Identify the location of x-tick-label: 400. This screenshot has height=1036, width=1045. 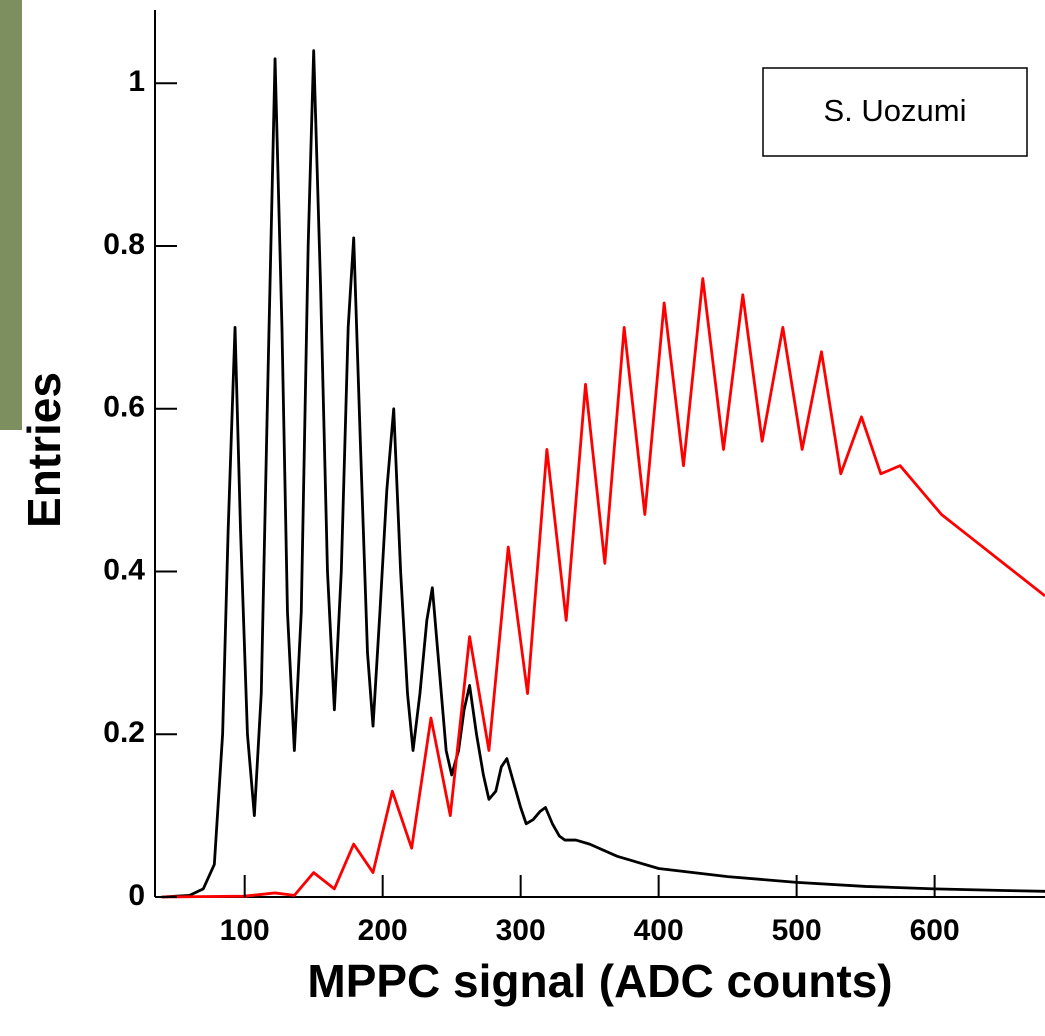
(659, 930).